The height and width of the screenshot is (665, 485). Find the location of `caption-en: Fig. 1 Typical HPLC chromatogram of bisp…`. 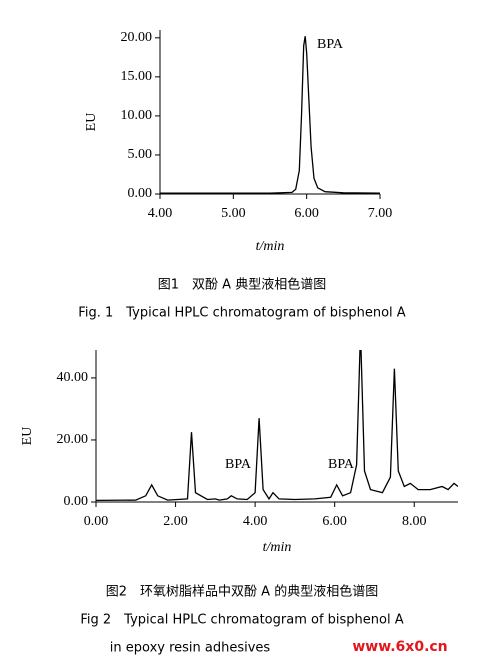

caption-en: Fig. 1 Typical HPLC chromatogram of bisp… is located at coordinates (241, 313).